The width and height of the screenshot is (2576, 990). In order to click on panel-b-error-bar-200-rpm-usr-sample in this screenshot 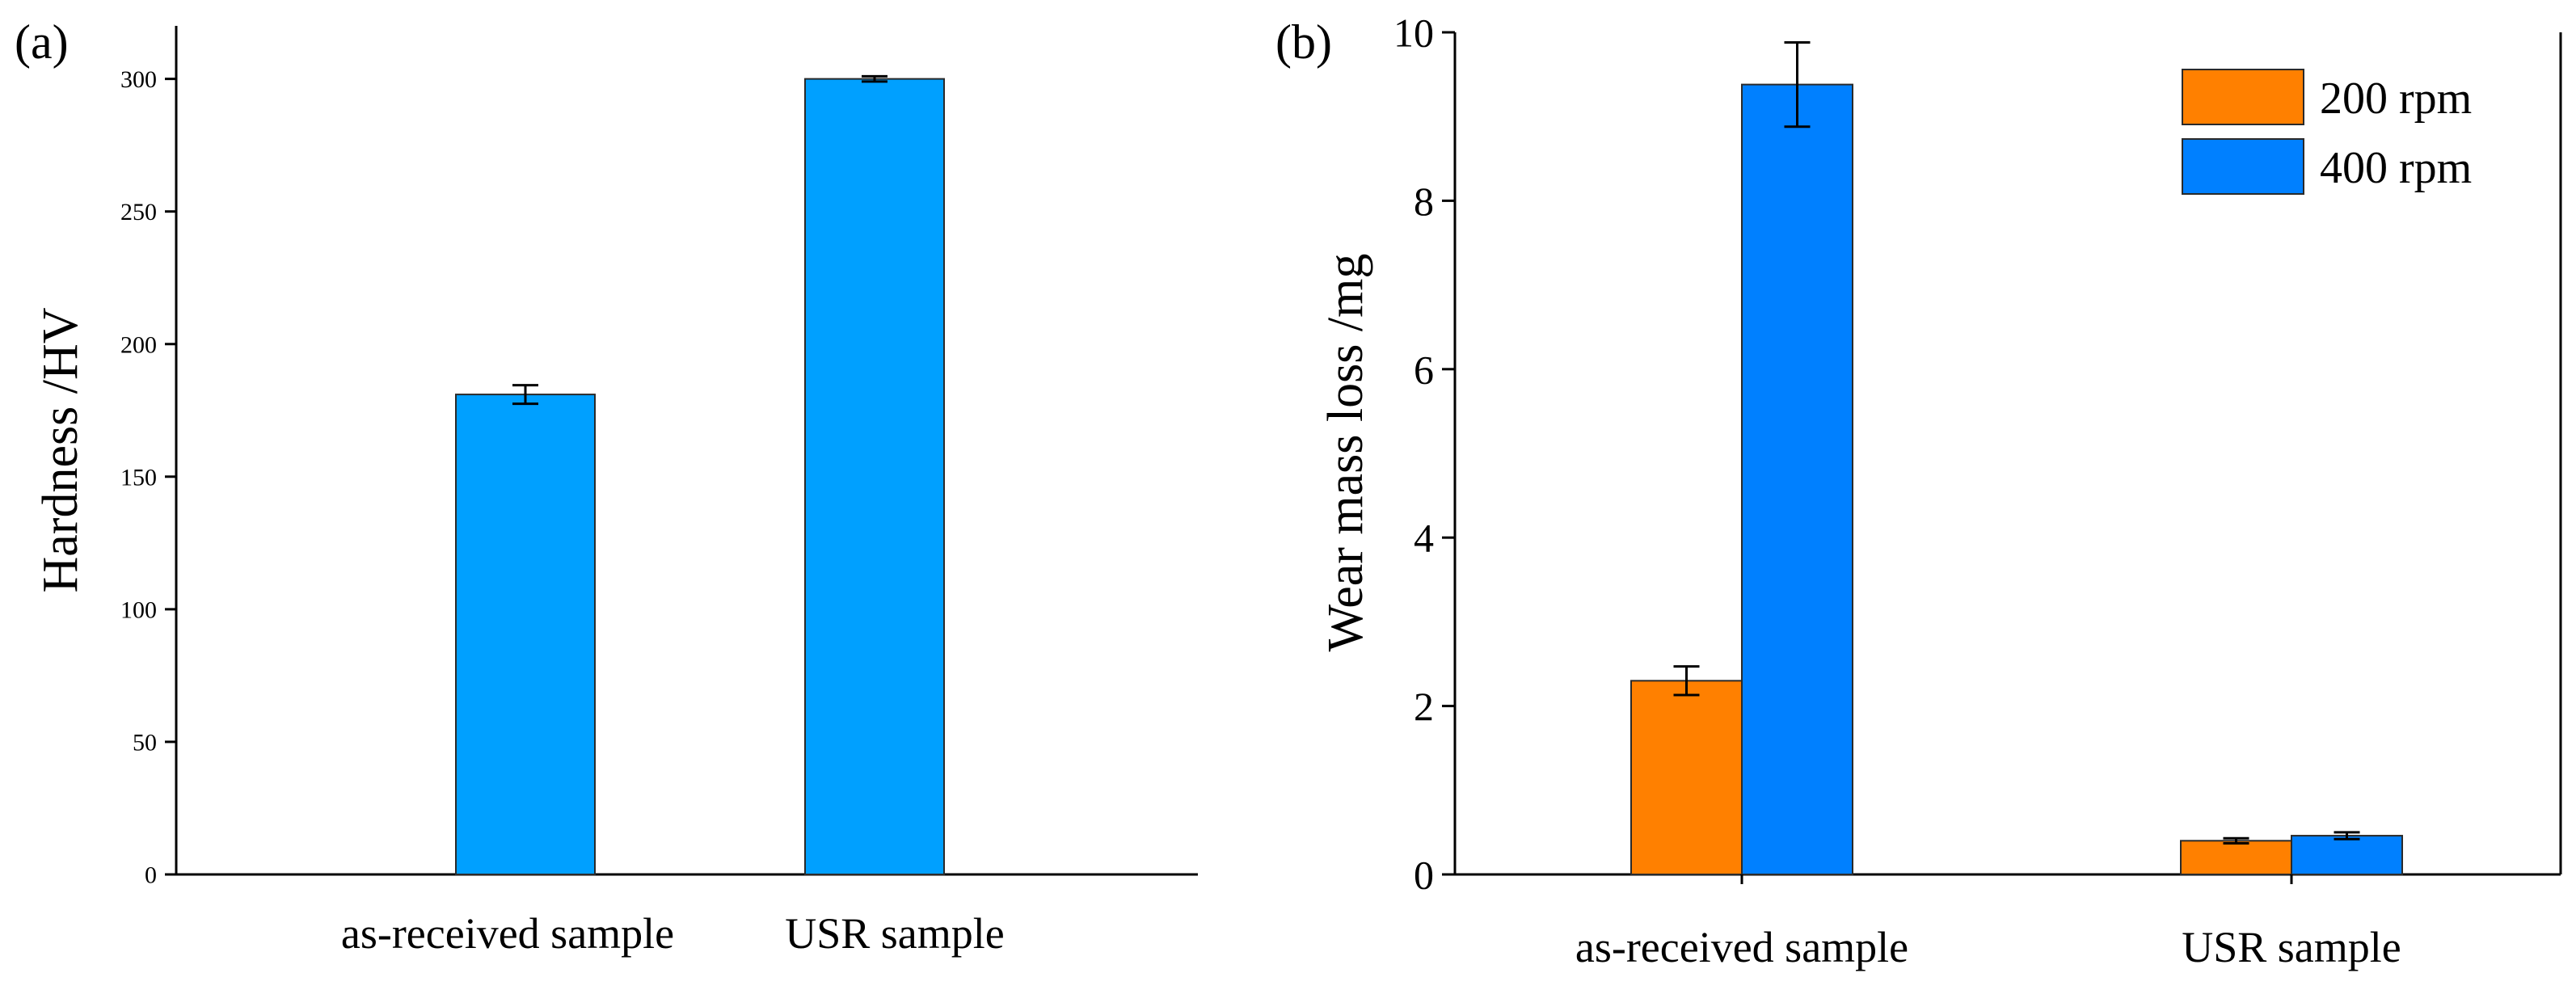, I will do `click(2236, 841)`.